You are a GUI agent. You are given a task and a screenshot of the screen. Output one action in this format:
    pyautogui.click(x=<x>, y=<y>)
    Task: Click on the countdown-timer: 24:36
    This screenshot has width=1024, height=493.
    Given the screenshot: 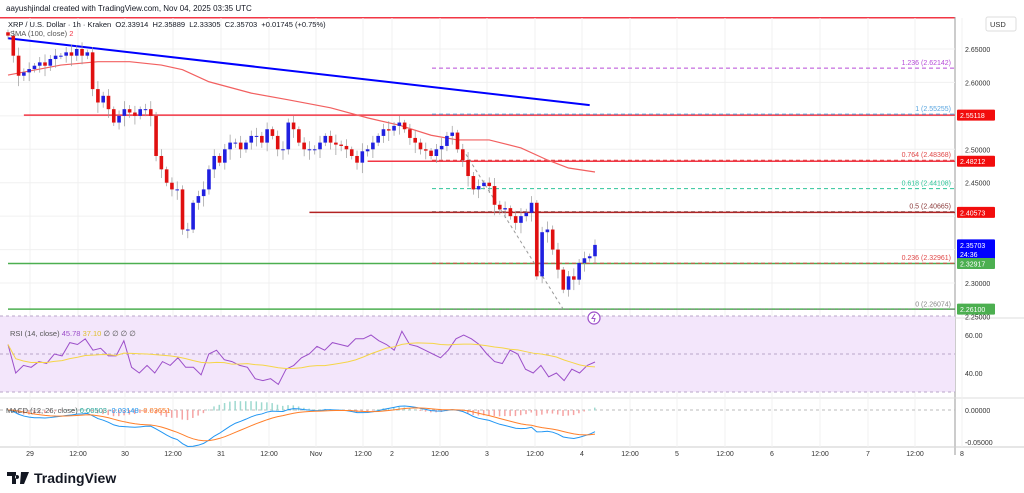 What is the action you would take?
    pyautogui.click(x=969, y=255)
    